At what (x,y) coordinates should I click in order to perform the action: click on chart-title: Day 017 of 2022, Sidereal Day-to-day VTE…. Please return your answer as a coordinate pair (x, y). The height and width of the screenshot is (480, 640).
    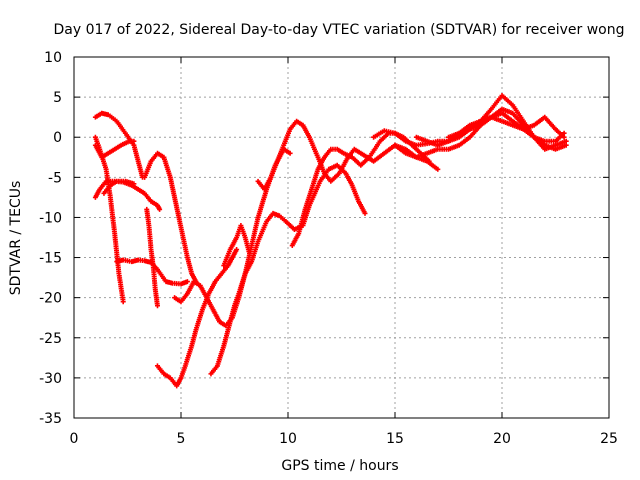
    Looking at the image, I should click on (339, 30).